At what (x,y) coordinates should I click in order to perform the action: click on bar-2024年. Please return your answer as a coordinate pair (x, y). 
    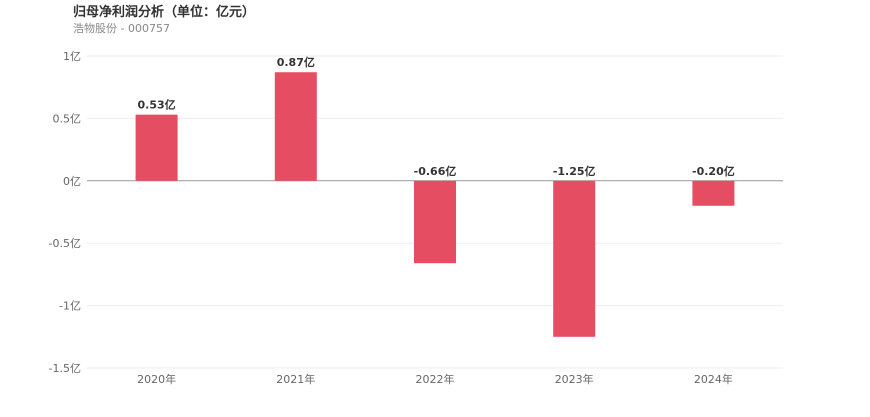
    Looking at the image, I should click on (713, 193).